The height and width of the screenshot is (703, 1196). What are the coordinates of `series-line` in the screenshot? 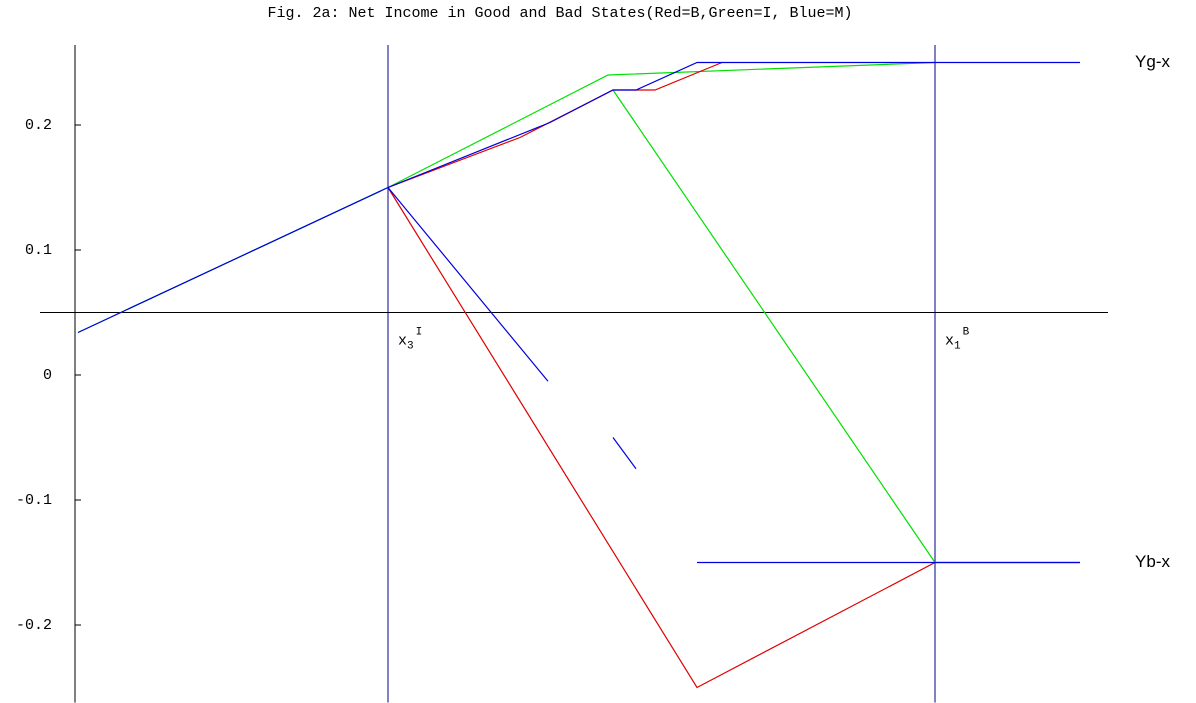 It's located at (555, 125).